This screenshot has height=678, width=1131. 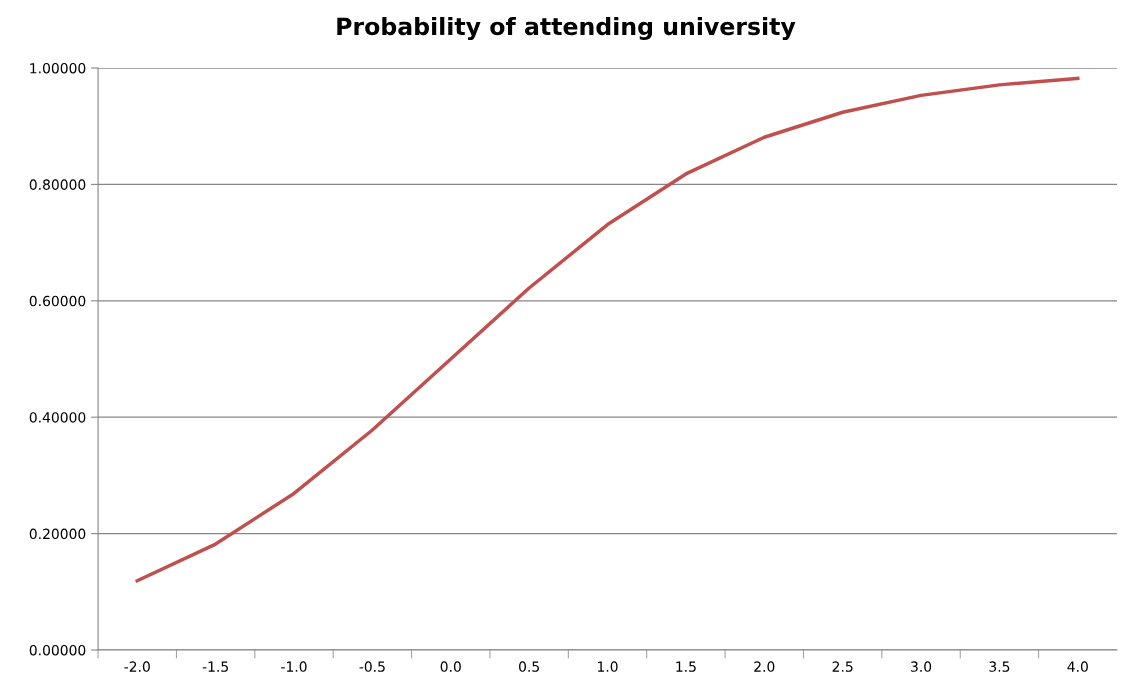 I want to click on y-tick-label: 0.60000, so click(x=57, y=301).